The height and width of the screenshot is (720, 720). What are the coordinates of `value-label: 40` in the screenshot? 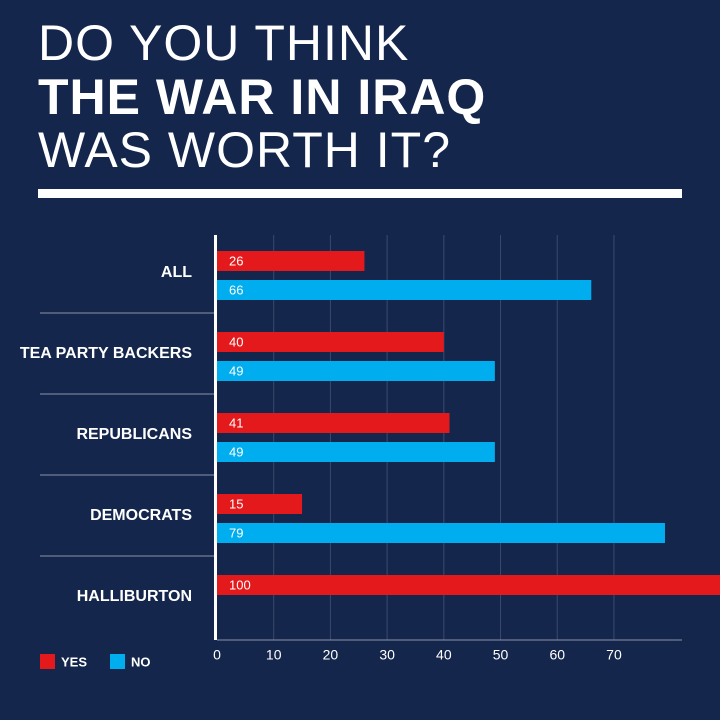 It's located at (236, 341).